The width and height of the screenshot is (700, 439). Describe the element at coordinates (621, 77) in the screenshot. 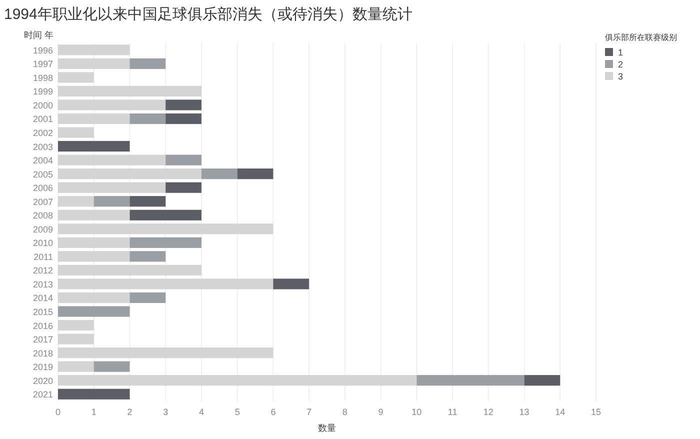

I see `legend-label: 3` at that location.